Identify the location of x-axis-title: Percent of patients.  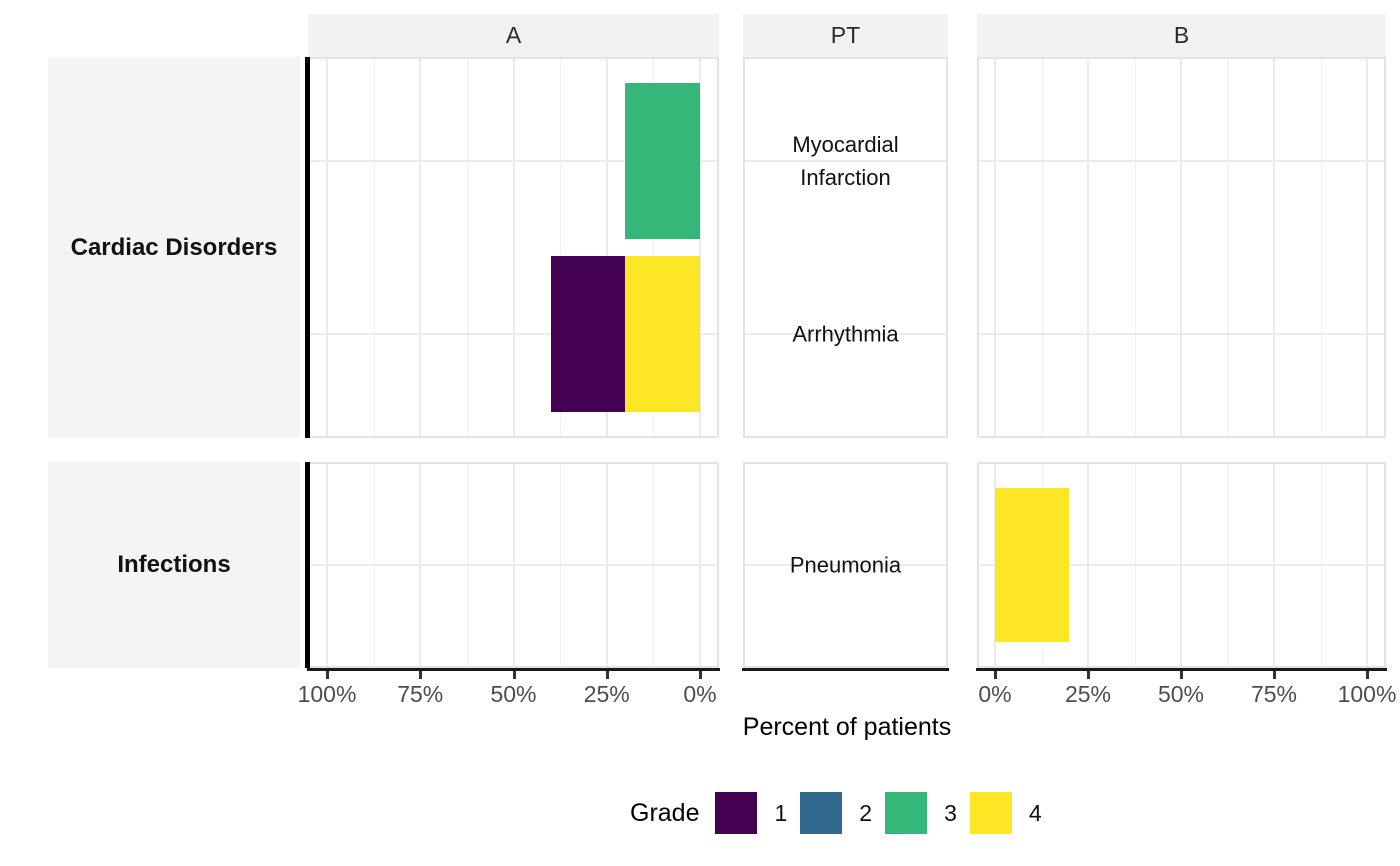
(847, 727).